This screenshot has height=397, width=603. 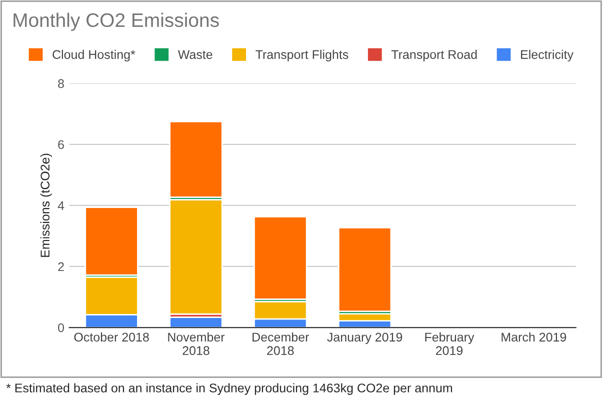 What do you see at coordinates (61, 83) in the screenshot?
I see `y-tick-label: 8` at bounding box center [61, 83].